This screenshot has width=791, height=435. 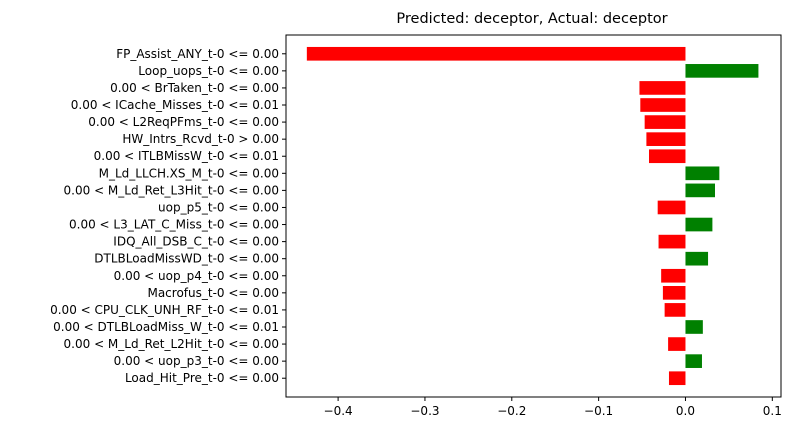 I want to click on y-tick-label: uop_p5_t-0 <= 0.00, so click(x=218, y=207).